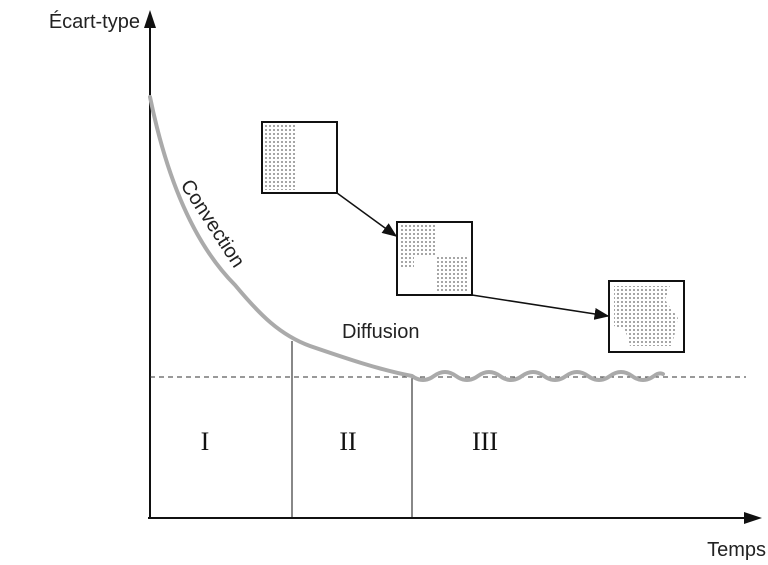  Describe the element at coordinates (347, 441) in the screenshot. I see `region-label: II` at that location.